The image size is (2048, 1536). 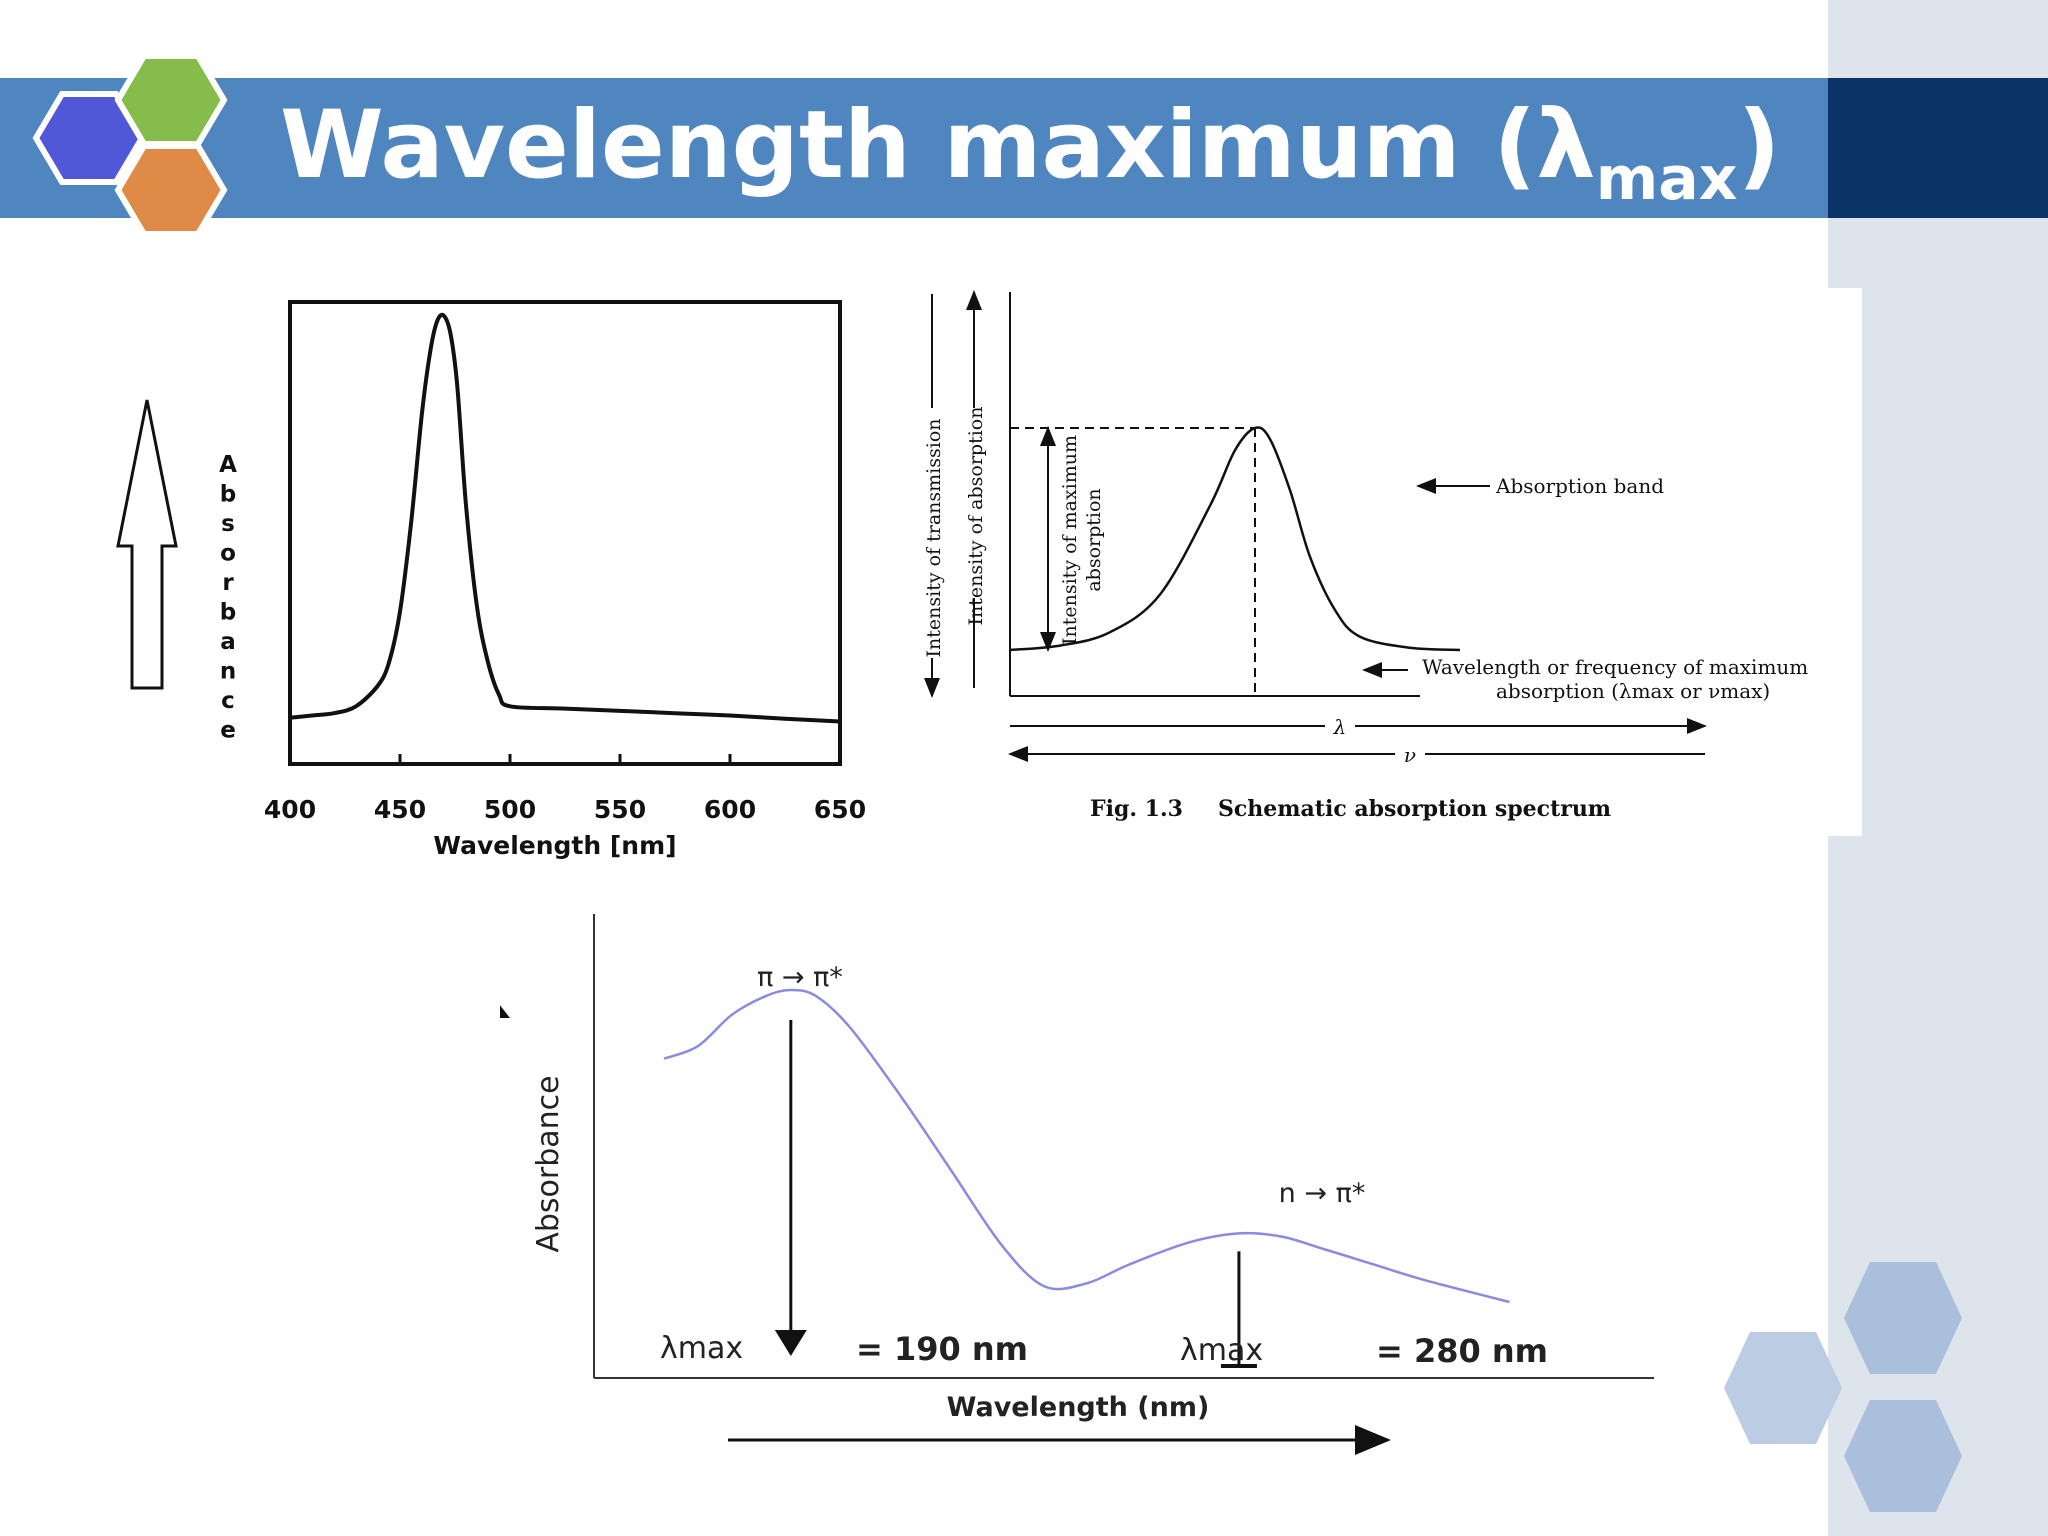 What do you see at coordinates (1759, 145) in the screenshot?
I see `title-close: )` at bounding box center [1759, 145].